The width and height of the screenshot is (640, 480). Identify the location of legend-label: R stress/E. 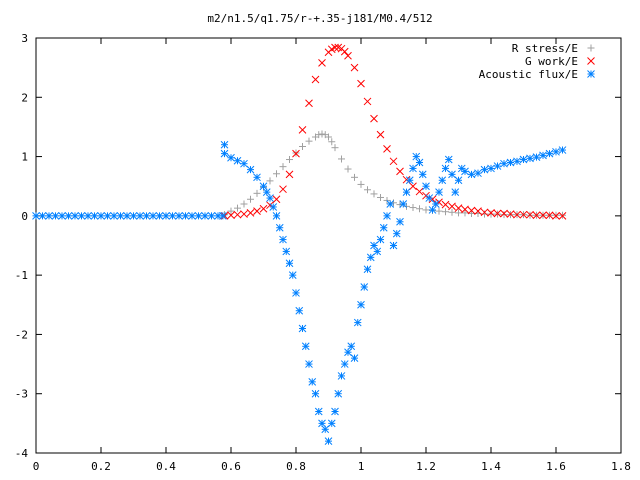
(545, 48).